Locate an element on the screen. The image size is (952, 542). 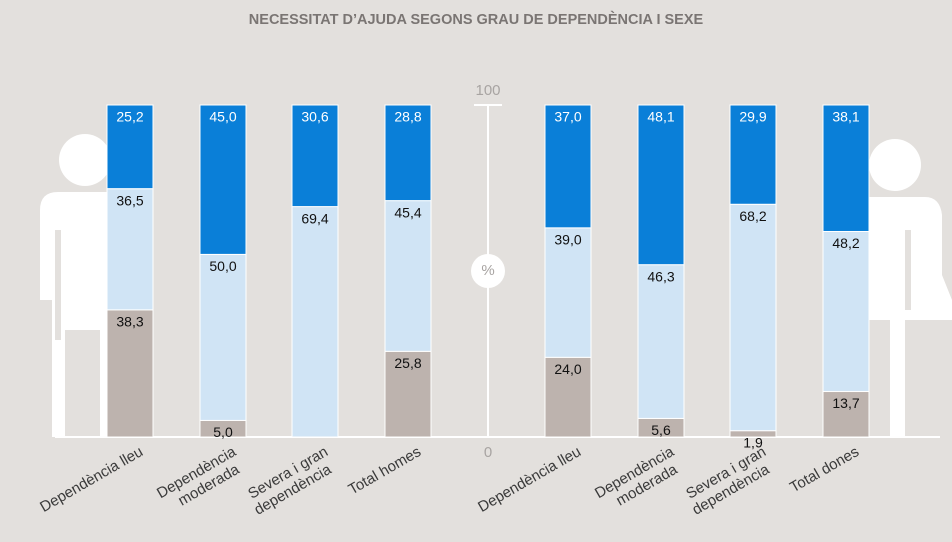
data-label: 5,6 is located at coordinates (661, 430).